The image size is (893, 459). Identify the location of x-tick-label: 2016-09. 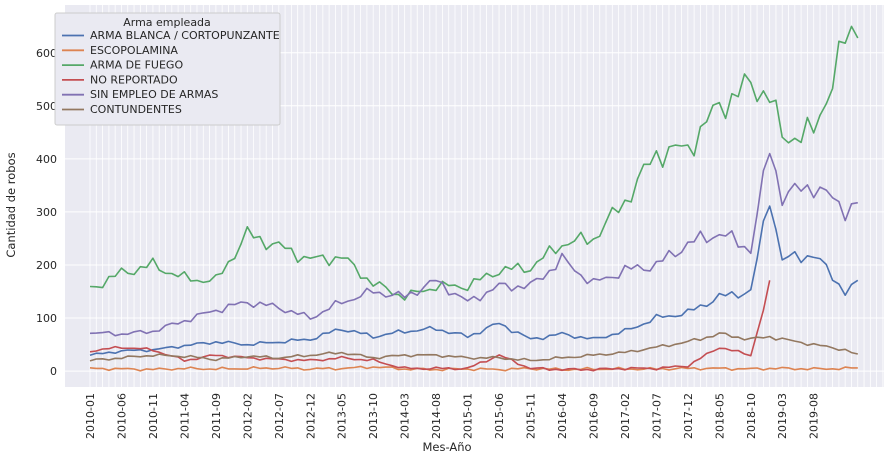
(593, 416).